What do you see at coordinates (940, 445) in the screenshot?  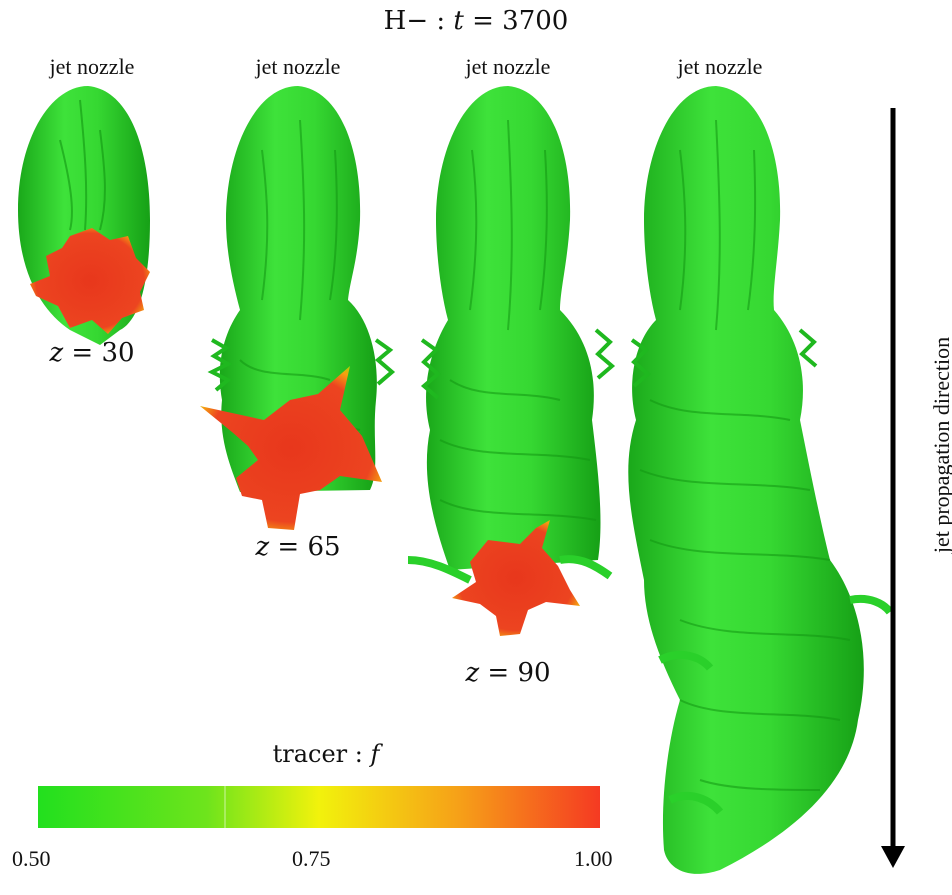 I see `arrow-label: jet propagation direction` at bounding box center [940, 445].